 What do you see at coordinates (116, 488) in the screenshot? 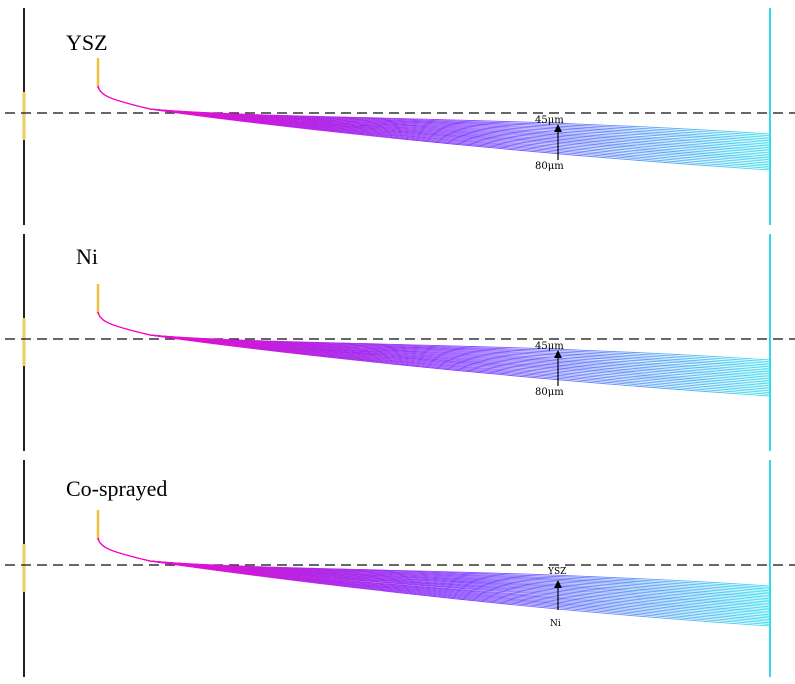
I see `panel-title: Co-sprayed` at bounding box center [116, 488].